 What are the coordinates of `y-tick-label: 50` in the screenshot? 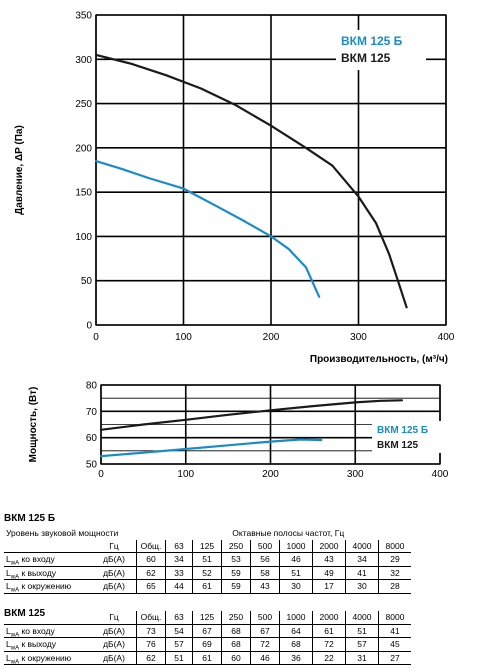 It's located at (92, 465).